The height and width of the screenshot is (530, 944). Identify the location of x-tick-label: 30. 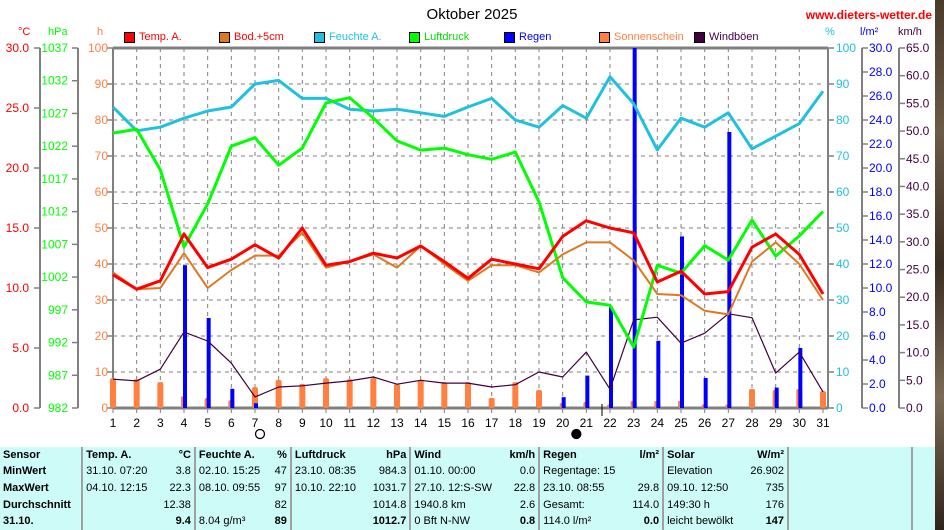
(800, 423).